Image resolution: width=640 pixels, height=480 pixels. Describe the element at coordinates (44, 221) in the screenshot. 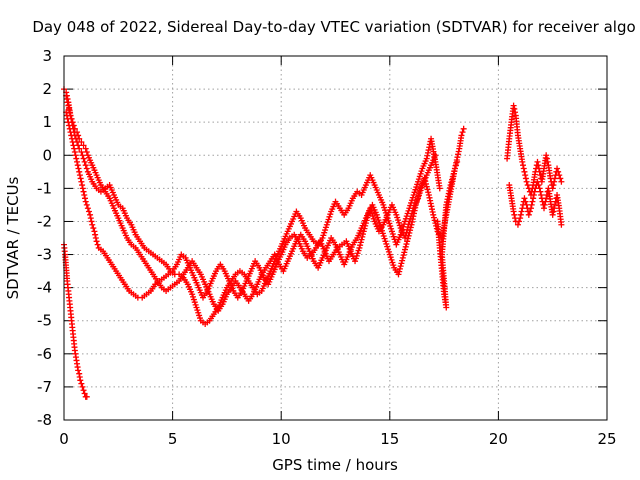

I see `y-tick-label: -2` at that location.